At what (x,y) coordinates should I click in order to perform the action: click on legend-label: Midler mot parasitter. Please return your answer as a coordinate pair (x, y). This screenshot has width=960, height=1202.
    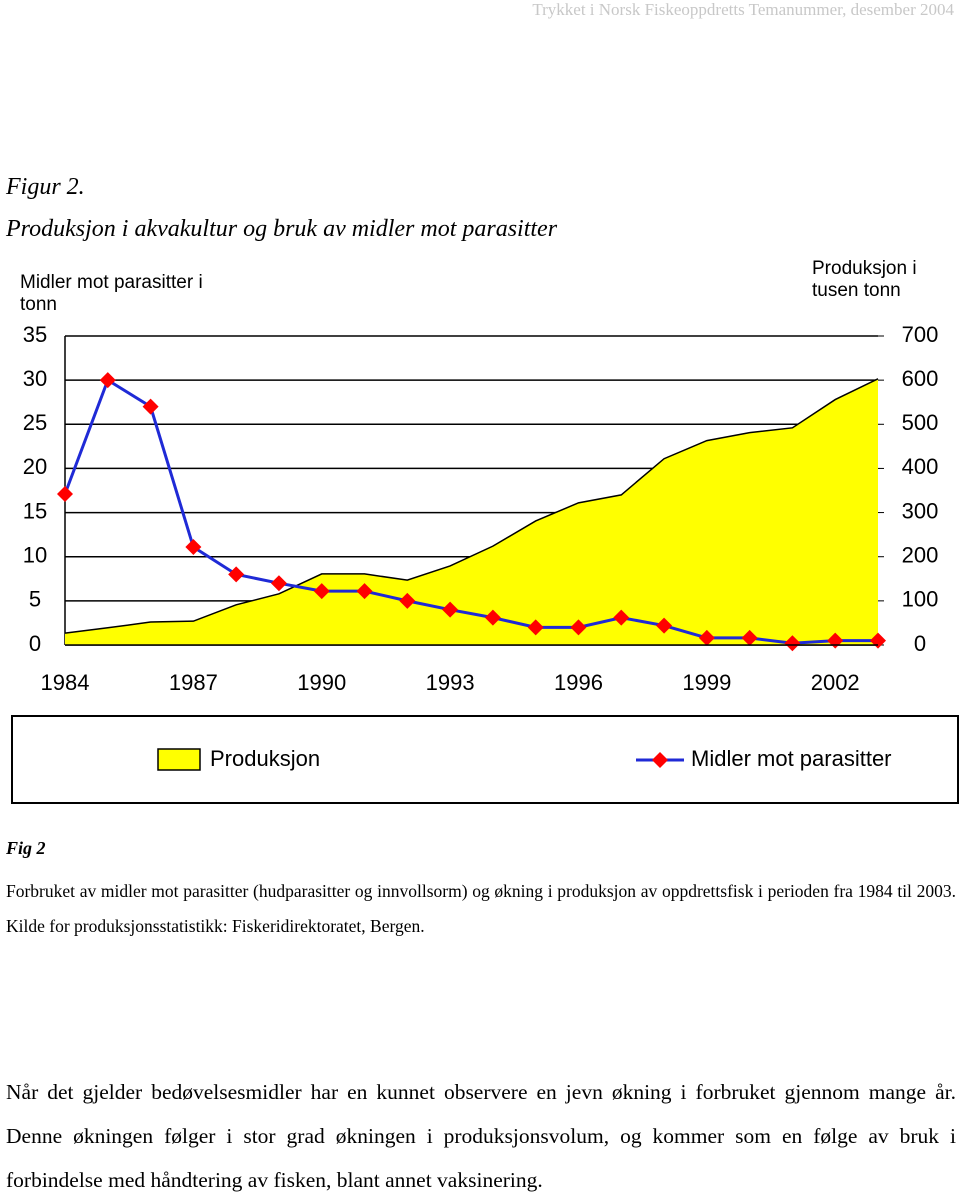
    Looking at the image, I should click on (791, 758).